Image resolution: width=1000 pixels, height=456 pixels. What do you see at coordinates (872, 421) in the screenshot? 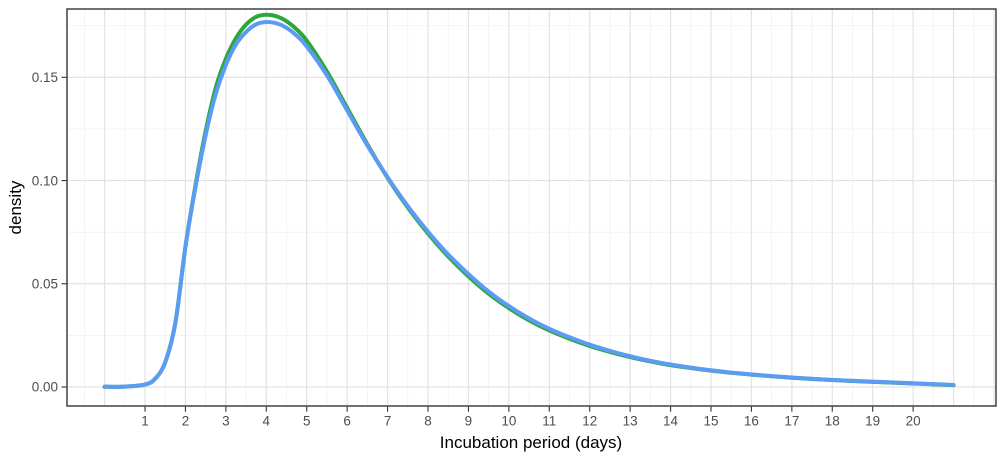
I see `x-tick-label: 19` at bounding box center [872, 421].